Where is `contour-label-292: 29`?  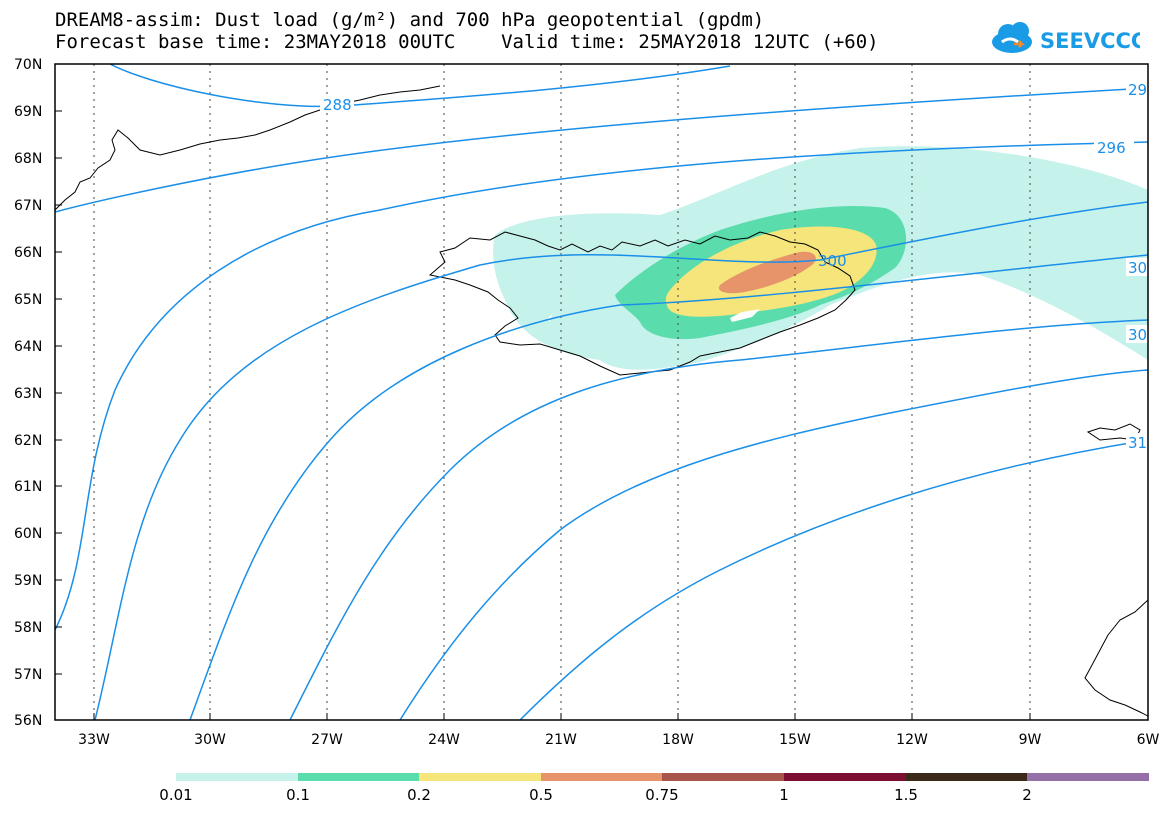
contour-label-292: 29 is located at coordinates (1137, 90).